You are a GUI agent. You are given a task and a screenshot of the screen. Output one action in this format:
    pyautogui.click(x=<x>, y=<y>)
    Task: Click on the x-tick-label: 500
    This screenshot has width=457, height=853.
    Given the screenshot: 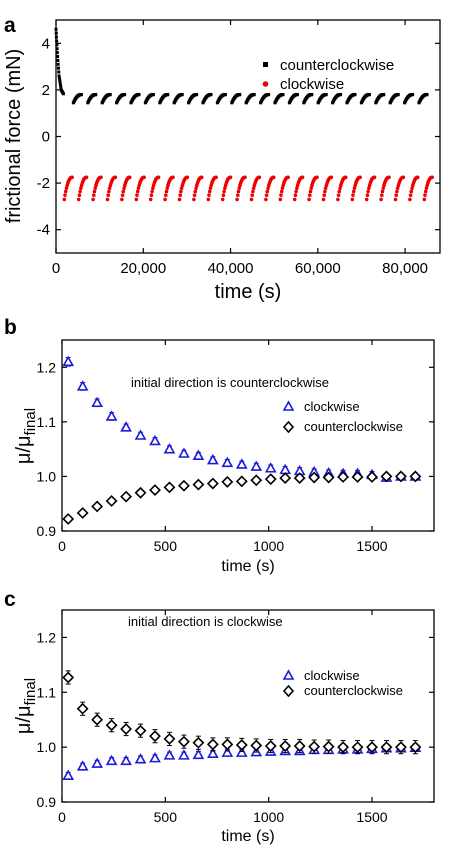 What is the action you would take?
    pyautogui.click(x=166, y=817)
    